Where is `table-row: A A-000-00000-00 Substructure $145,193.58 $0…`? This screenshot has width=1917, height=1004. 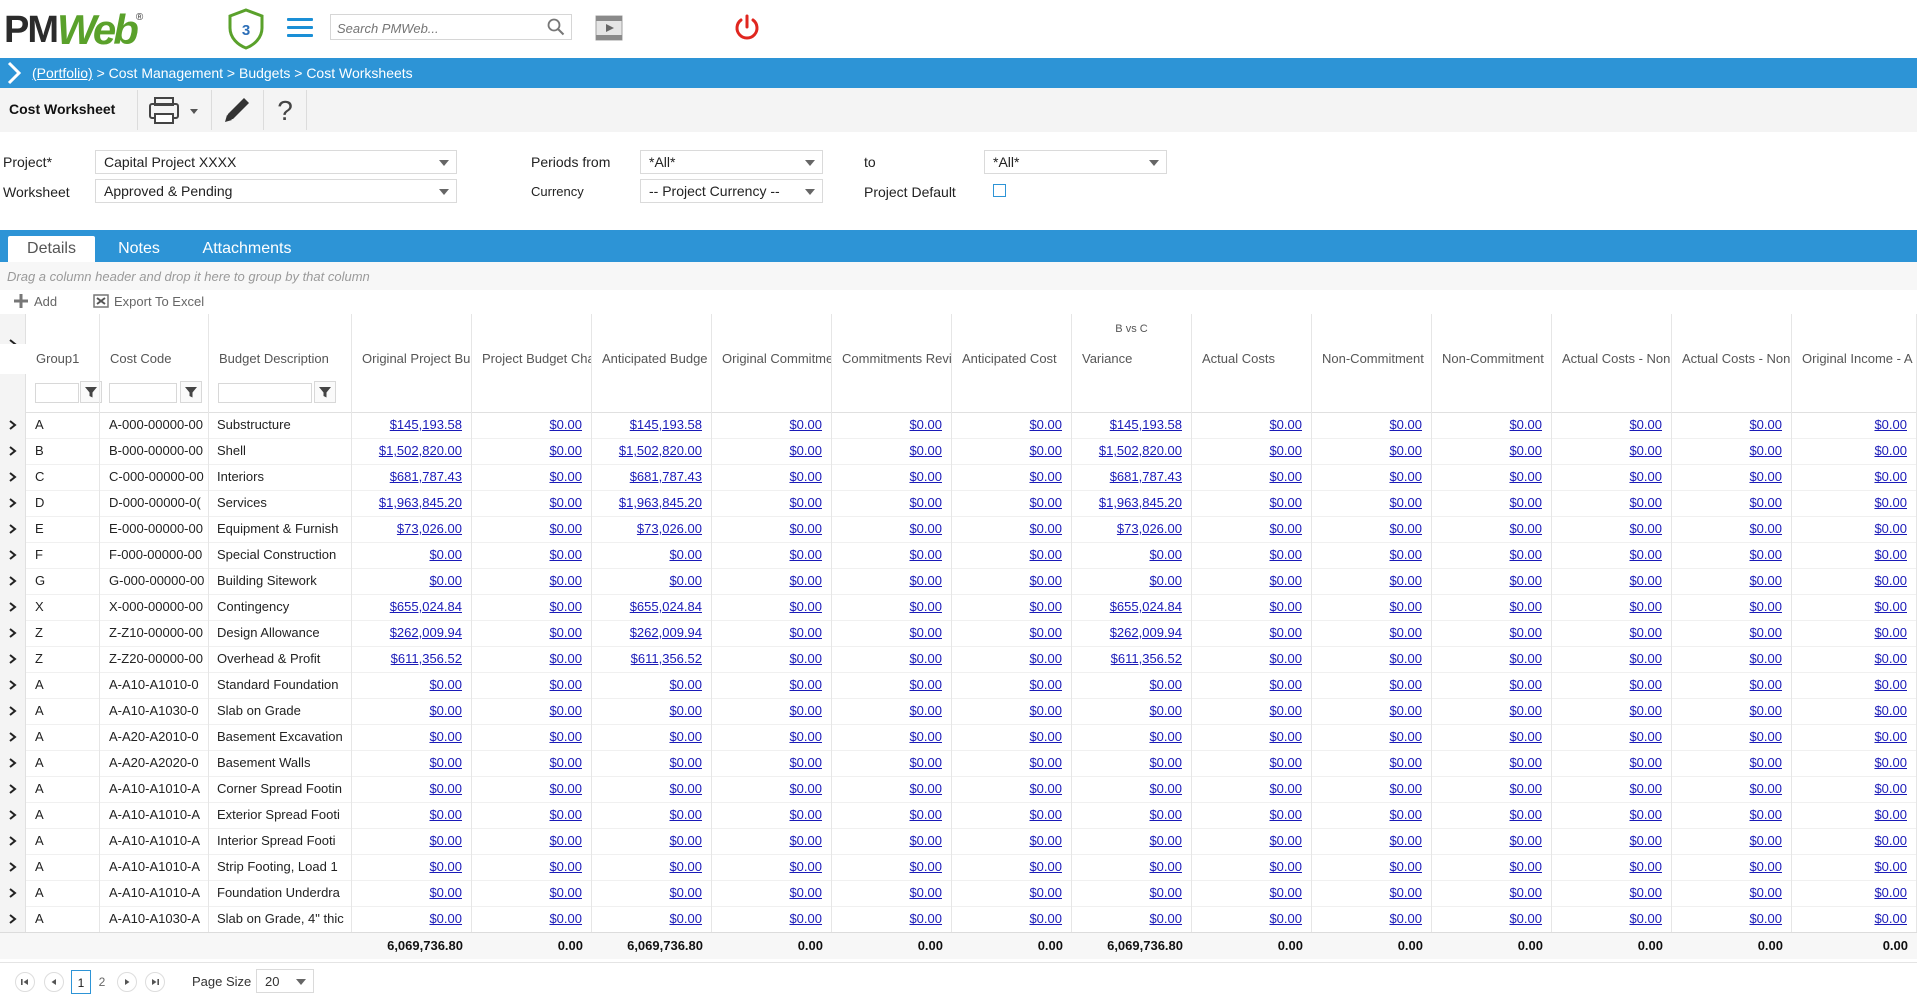
table-row: A A-000-00000-00 Substructure $145,193.58 $0… is located at coordinates (958, 425).